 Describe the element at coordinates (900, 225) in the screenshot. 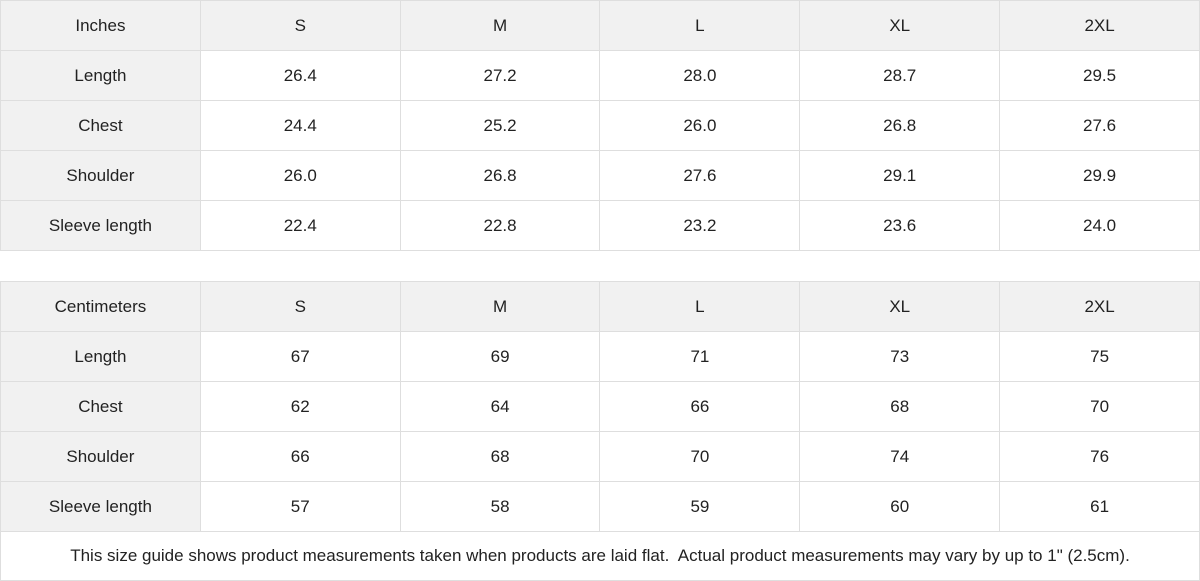

I see `measurement-cell: 23.6` at that location.